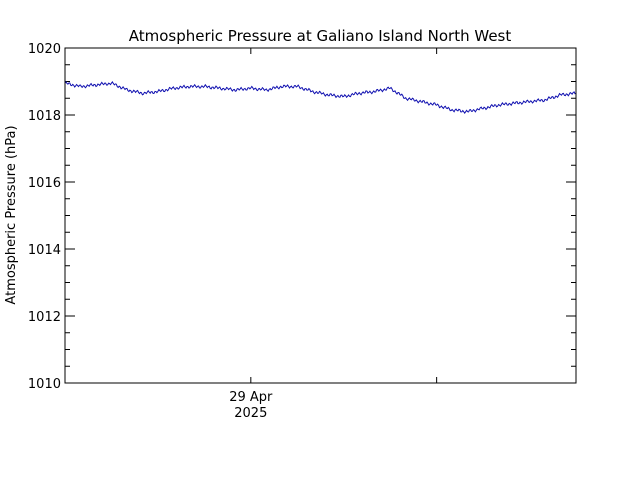  Describe the element at coordinates (44, 317) in the screenshot. I see `y-tick-label: 1012` at that location.